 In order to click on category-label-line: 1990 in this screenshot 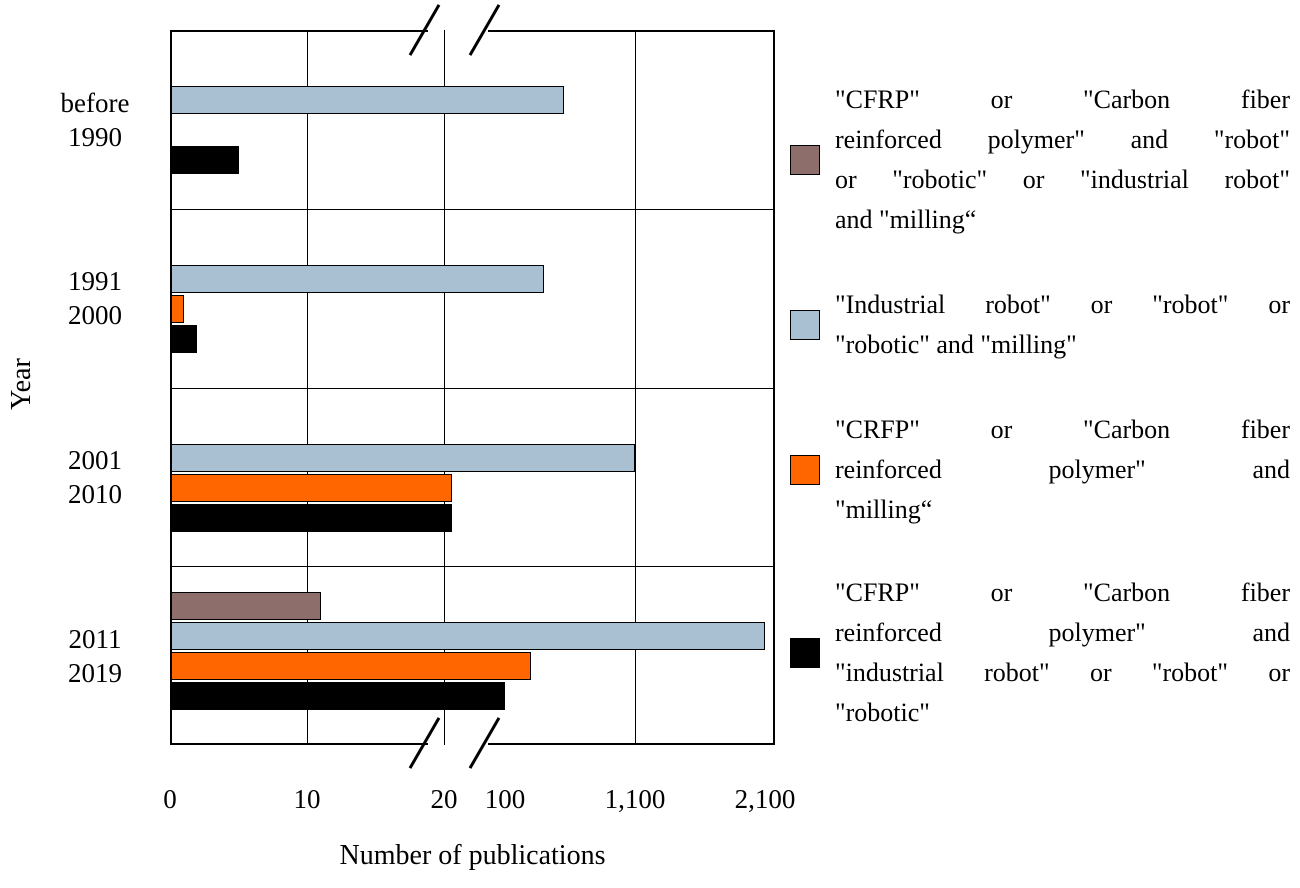, I will do `click(95, 136)`.